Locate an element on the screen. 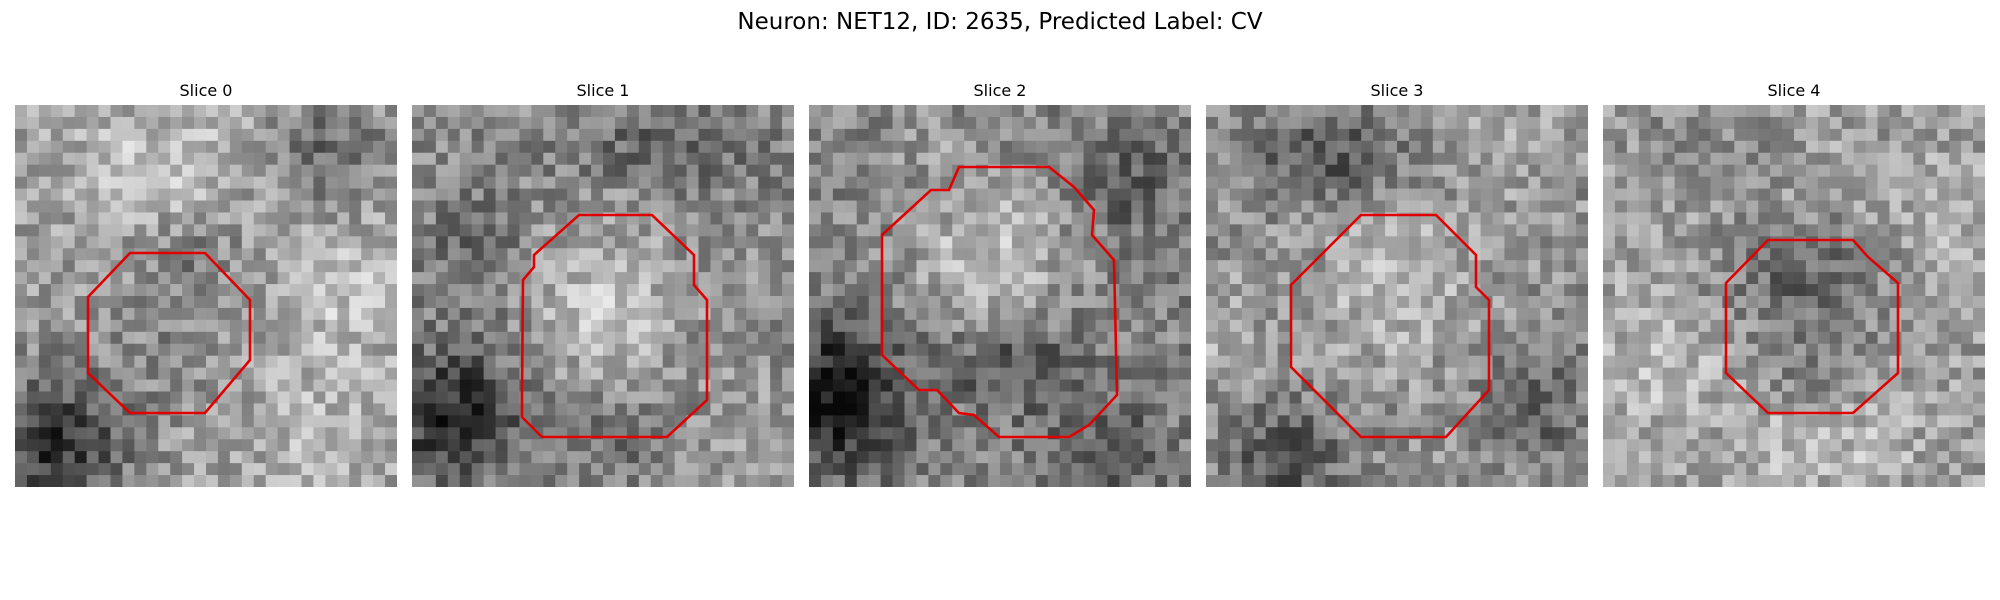 This screenshot has width=2000, height=600. slice-title: Slice 0 is located at coordinates (206, 90).